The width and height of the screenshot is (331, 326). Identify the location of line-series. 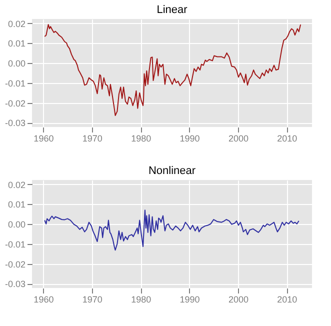
(172, 230).